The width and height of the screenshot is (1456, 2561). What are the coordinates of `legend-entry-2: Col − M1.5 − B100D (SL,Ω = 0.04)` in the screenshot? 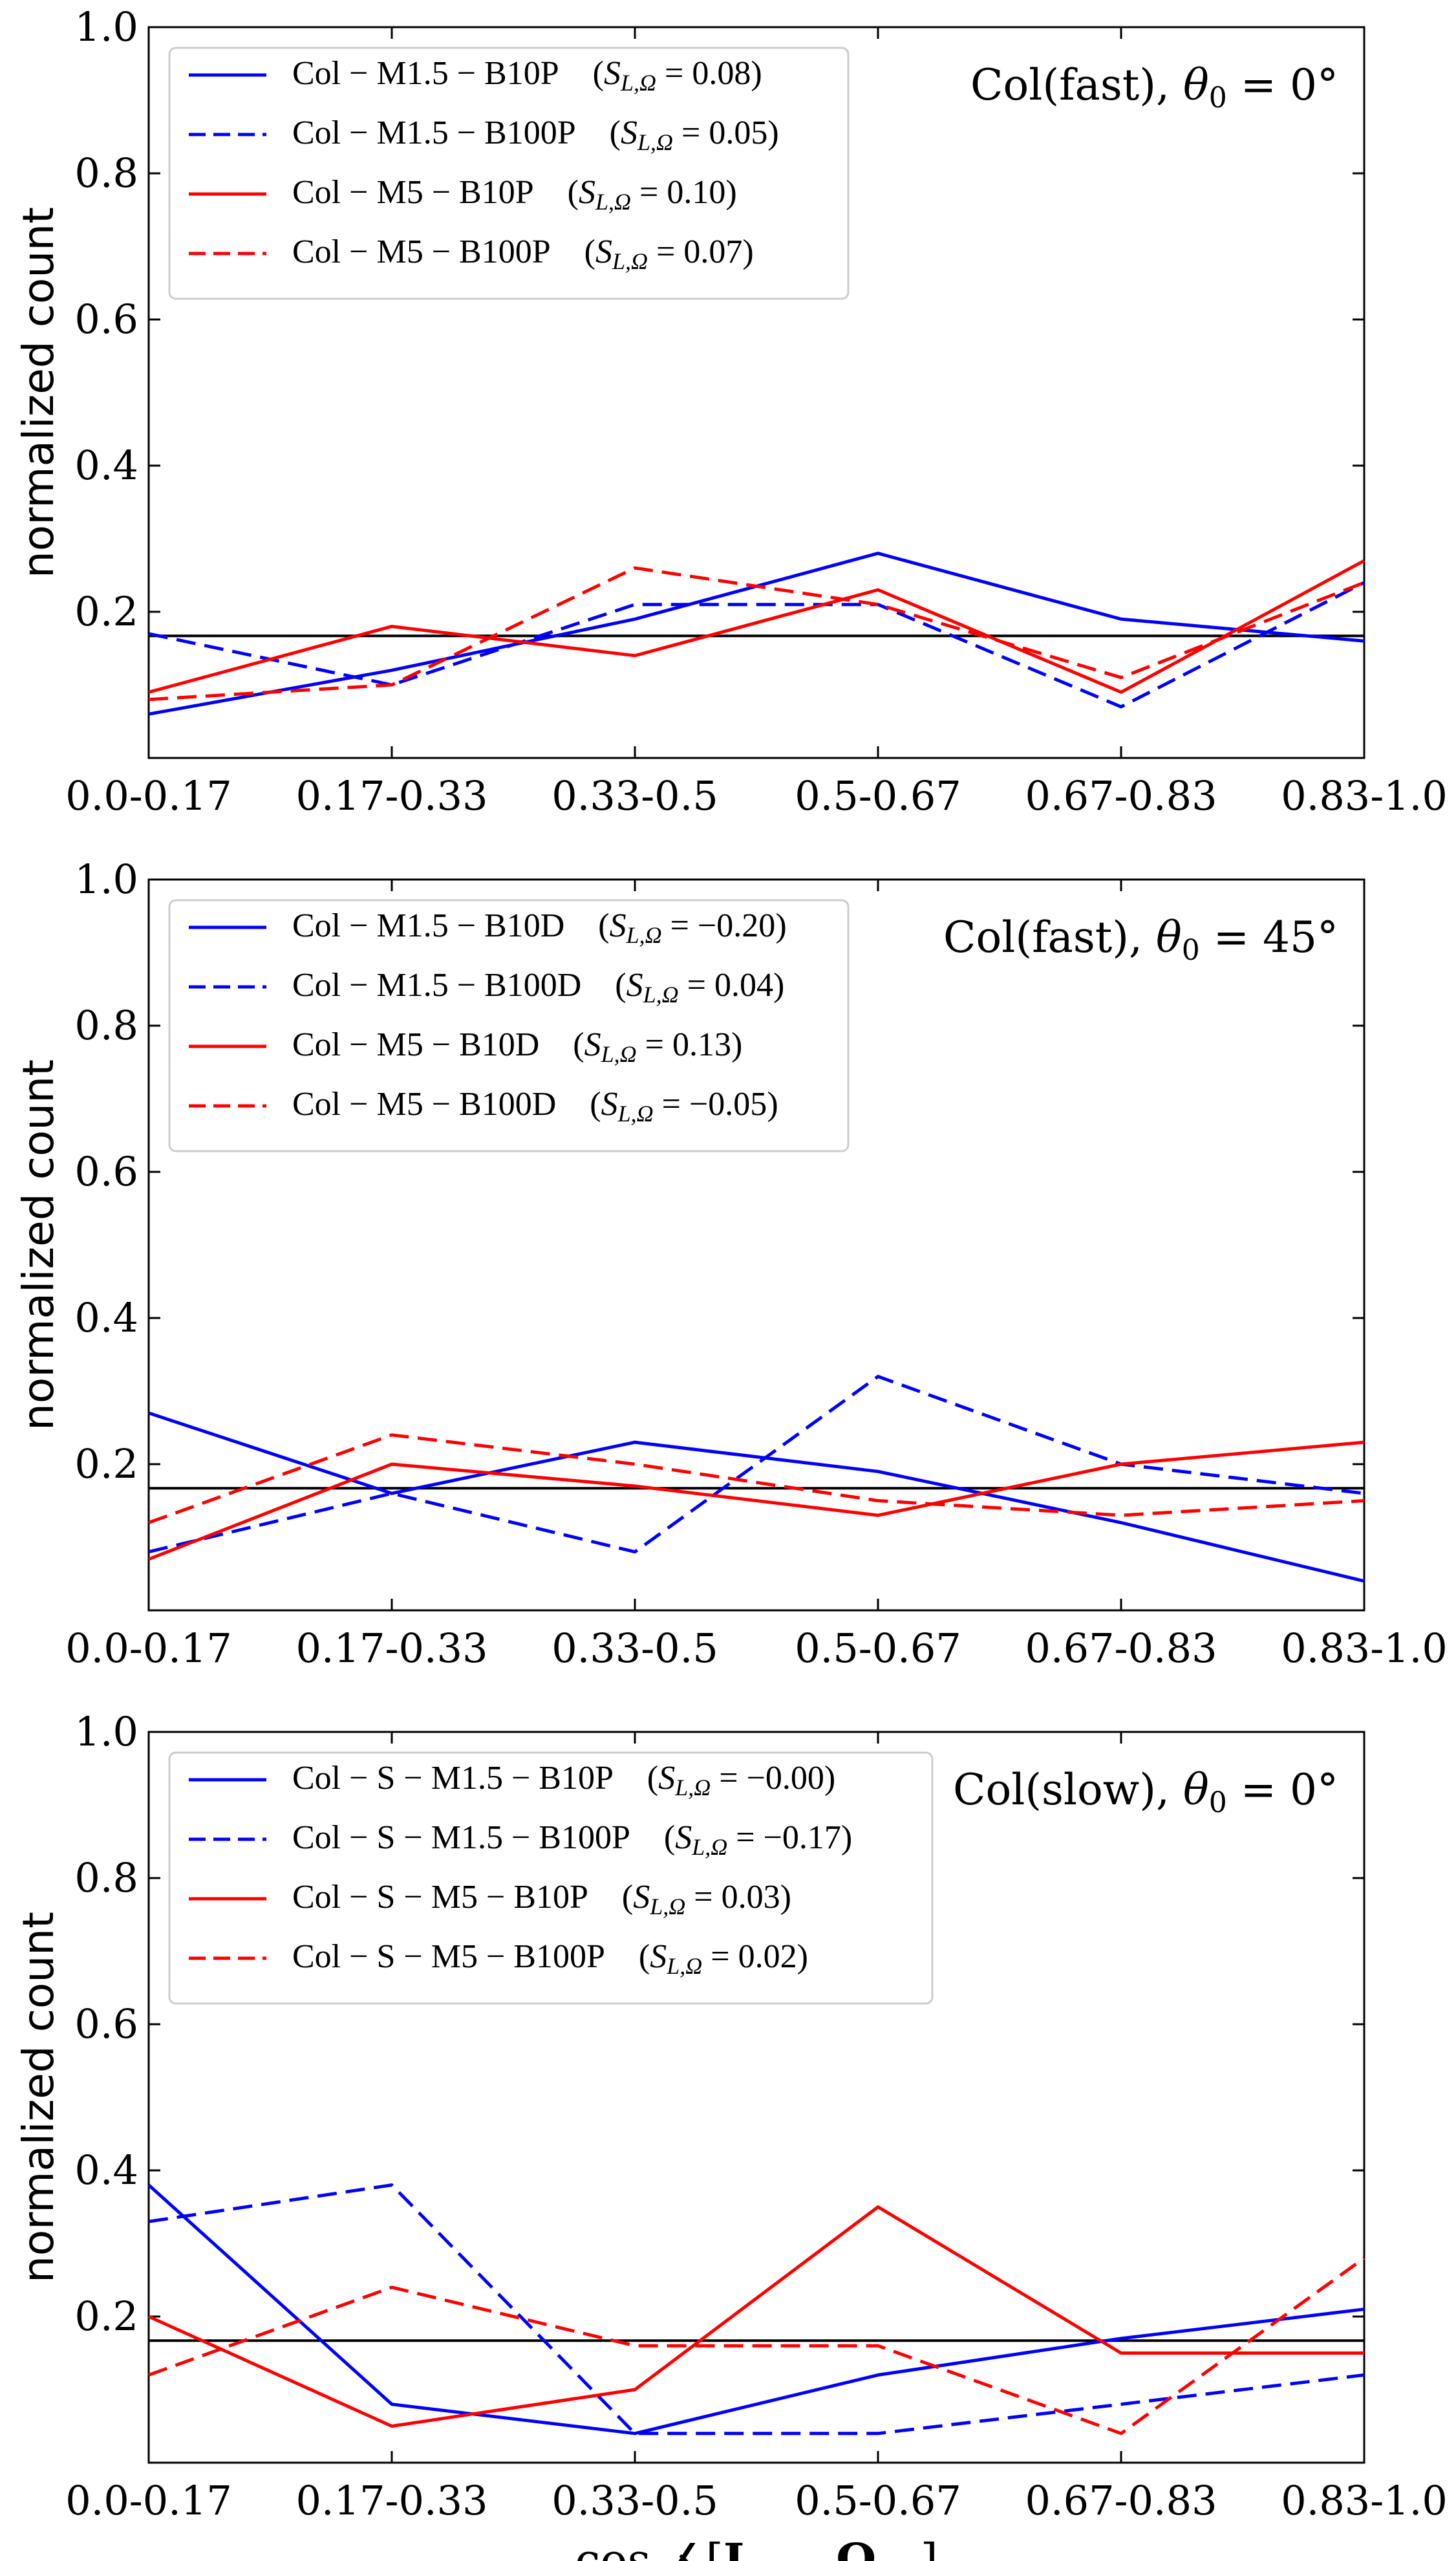 It's located at (538, 987).